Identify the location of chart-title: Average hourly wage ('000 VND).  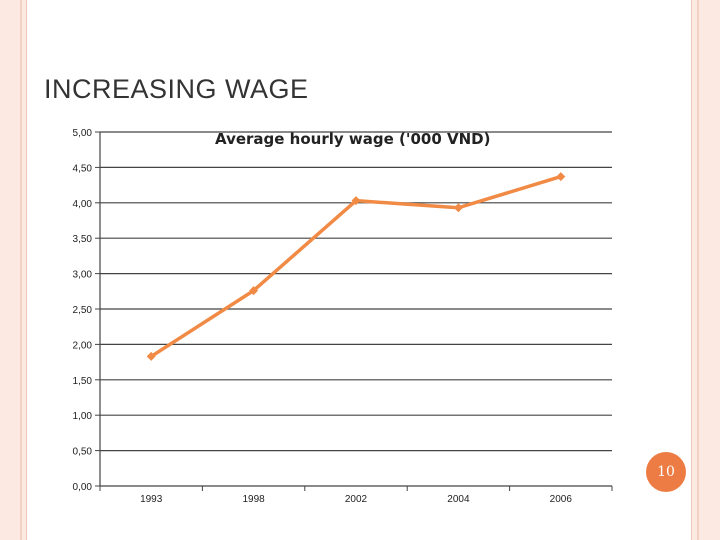
(353, 139).